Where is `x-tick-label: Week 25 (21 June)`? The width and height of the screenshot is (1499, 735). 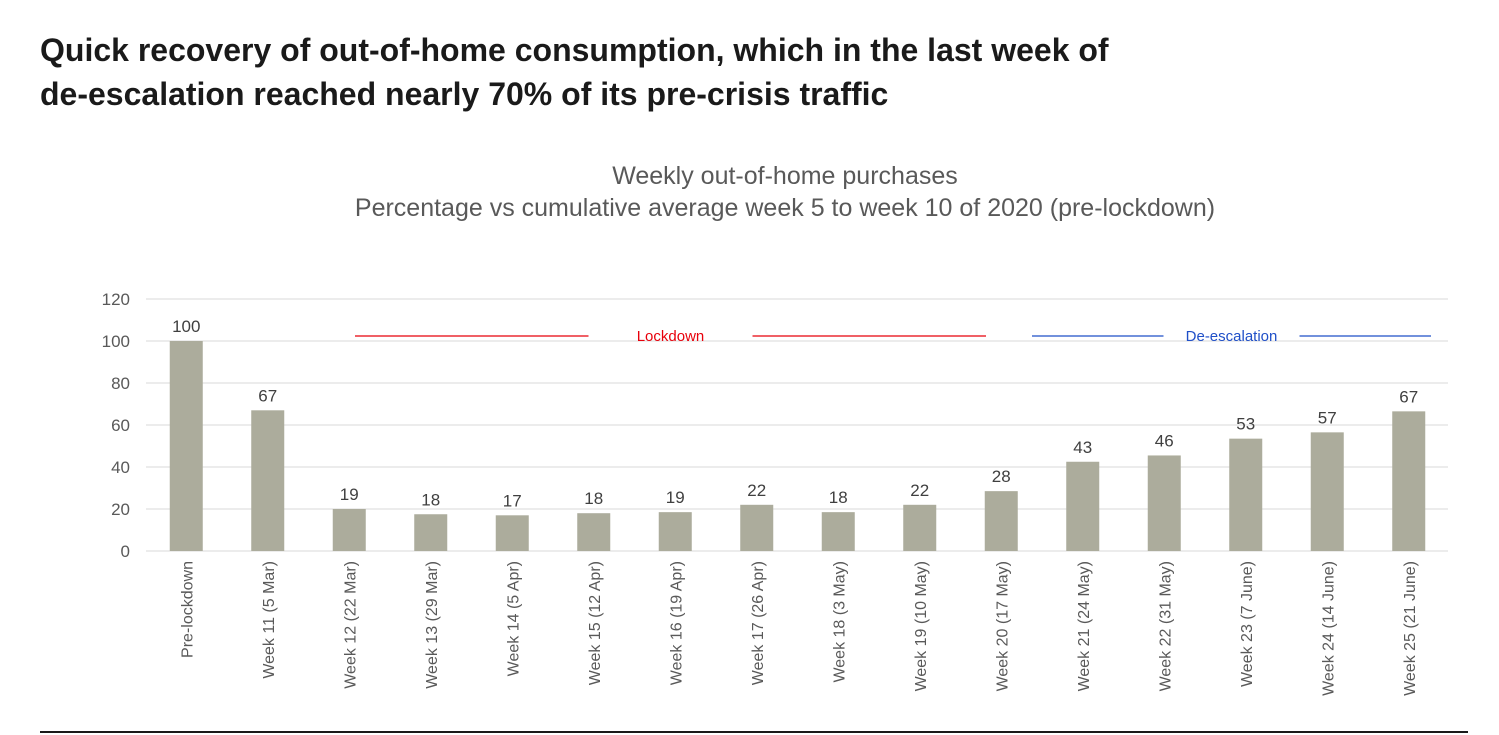
x-tick-label: Week 25 (21 June) is located at coordinates (1410, 628).